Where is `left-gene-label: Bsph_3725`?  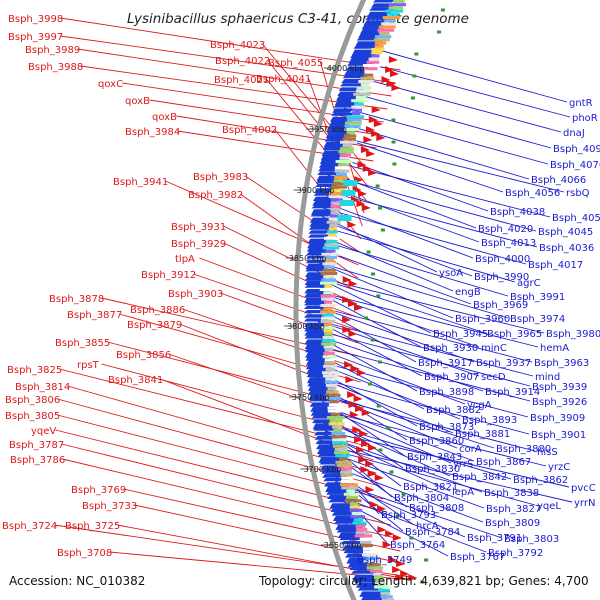 left-gene-label: Bsph_3725 is located at coordinates (92, 526).